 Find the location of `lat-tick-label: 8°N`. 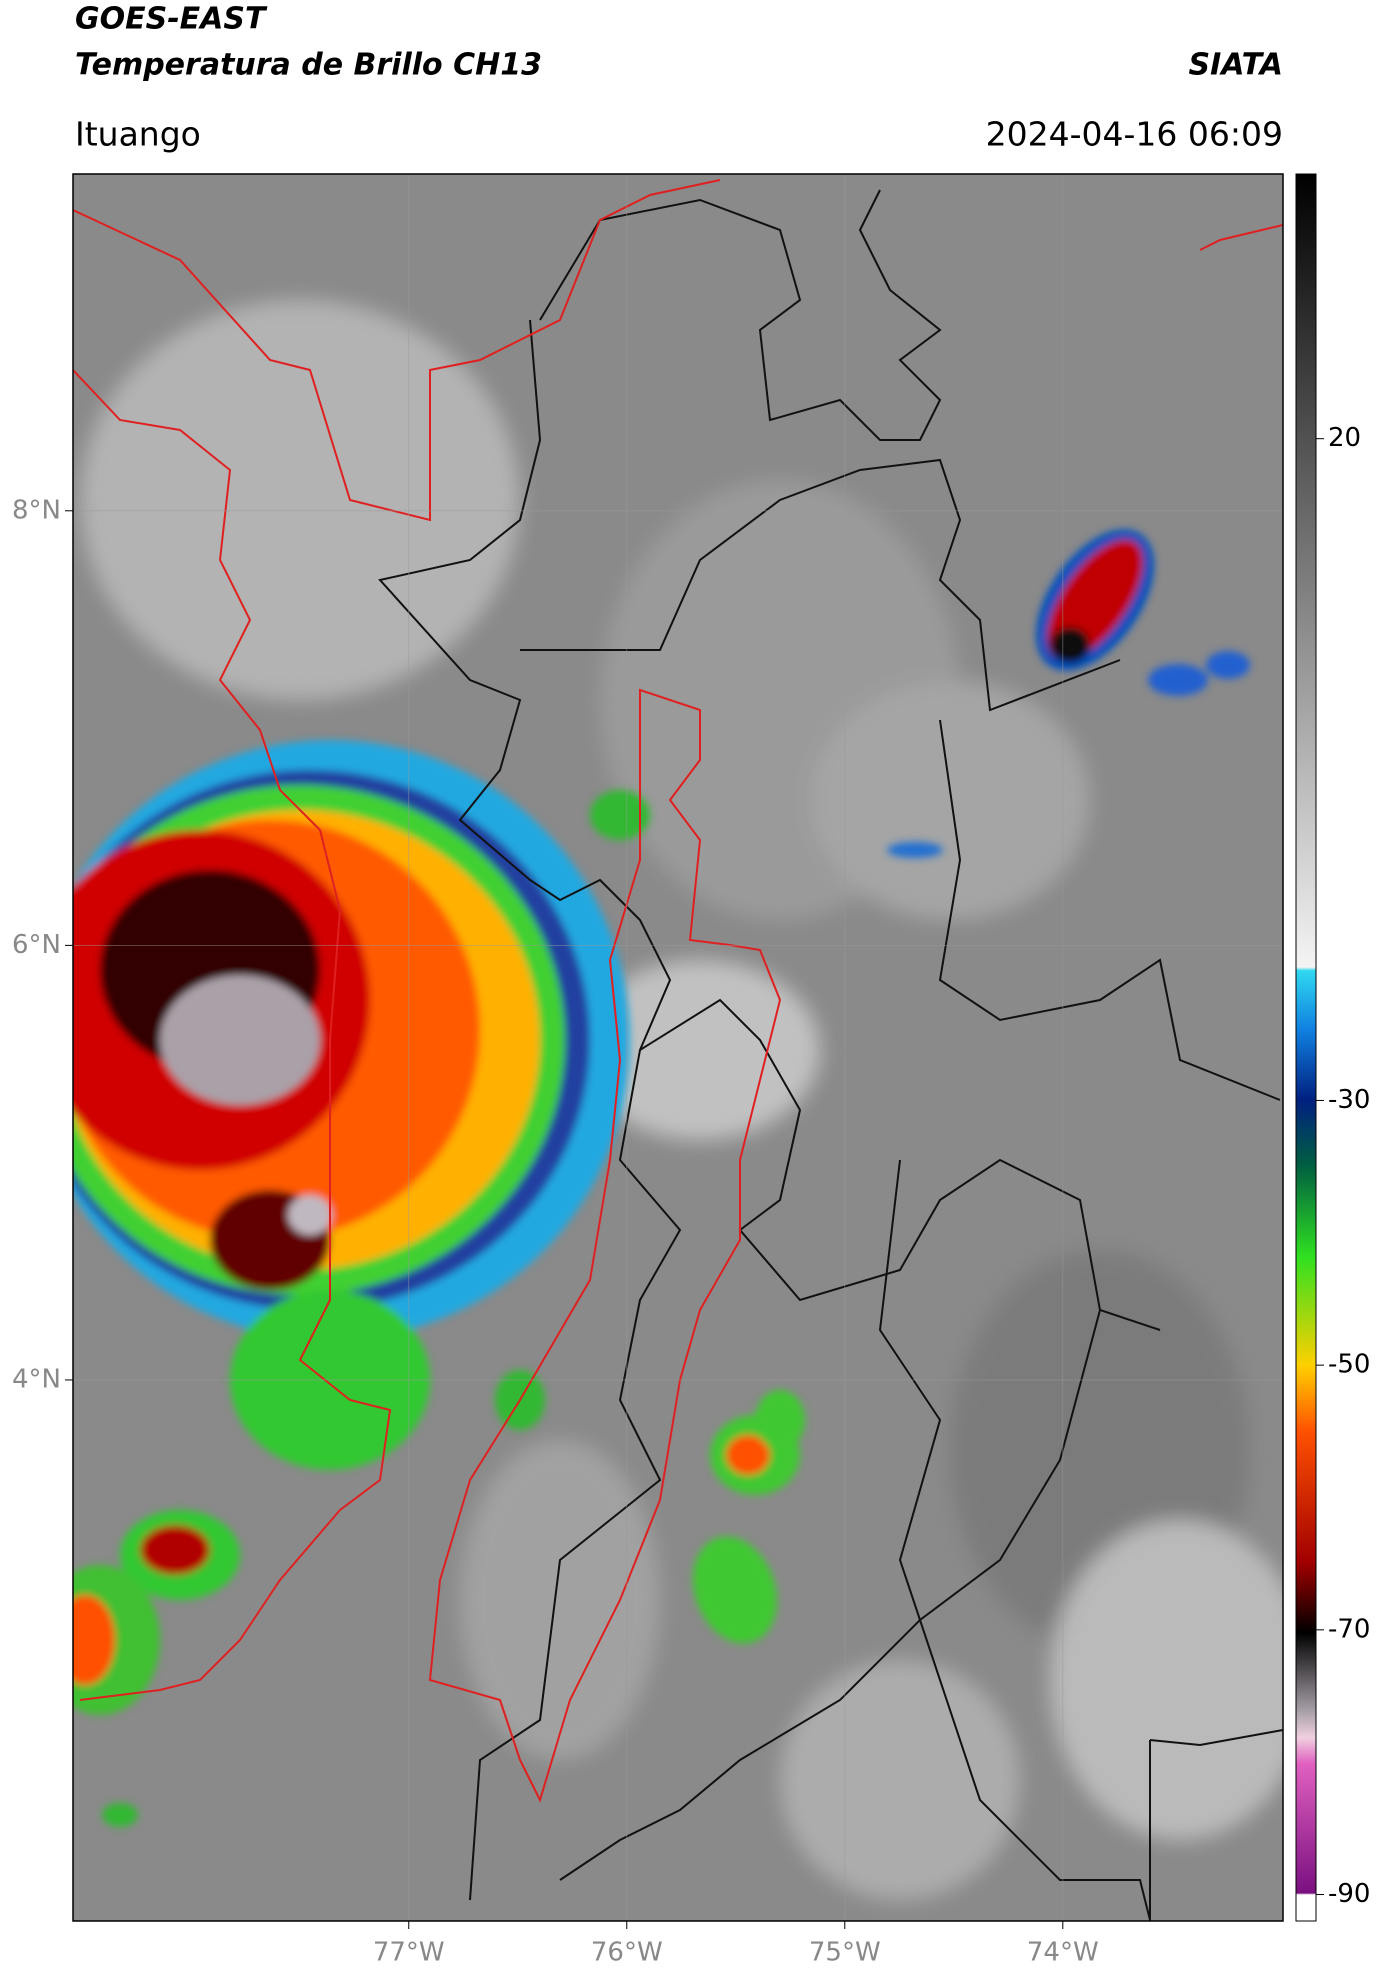

lat-tick-label: 8°N is located at coordinates (36, 510).